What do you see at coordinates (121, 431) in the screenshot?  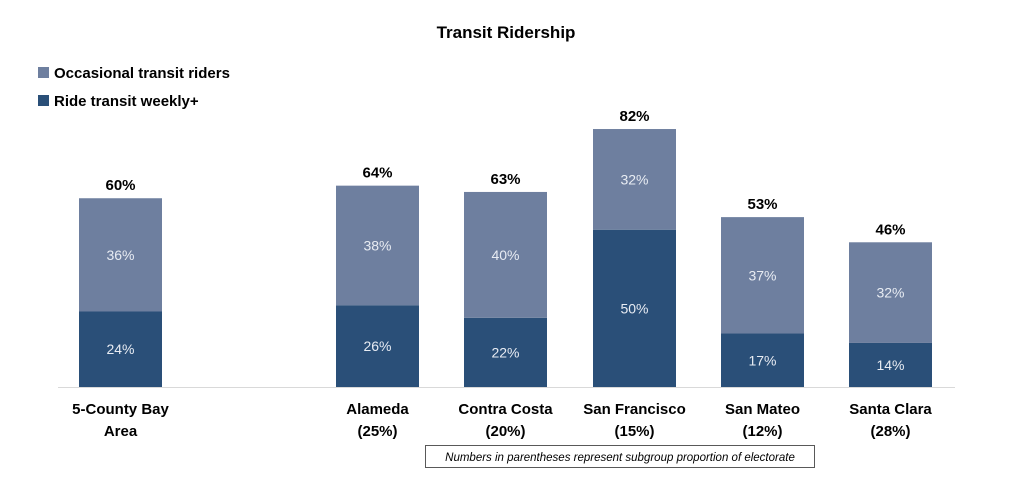 I see `category-label-line2: Area` at bounding box center [121, 431].